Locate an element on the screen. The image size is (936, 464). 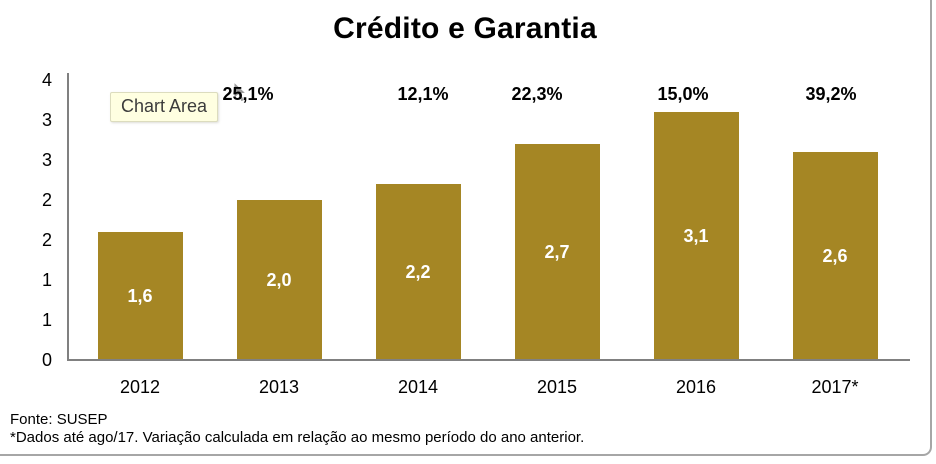
bar-value-label: 3,1 is located at coordinates (696, 236).